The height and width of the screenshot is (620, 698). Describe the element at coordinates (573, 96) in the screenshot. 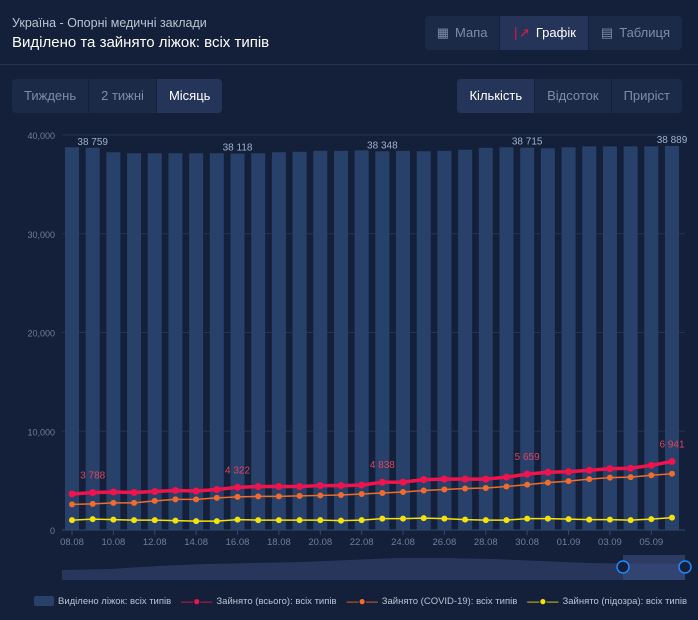

I see `tab-percent: Відсоток` at that location.